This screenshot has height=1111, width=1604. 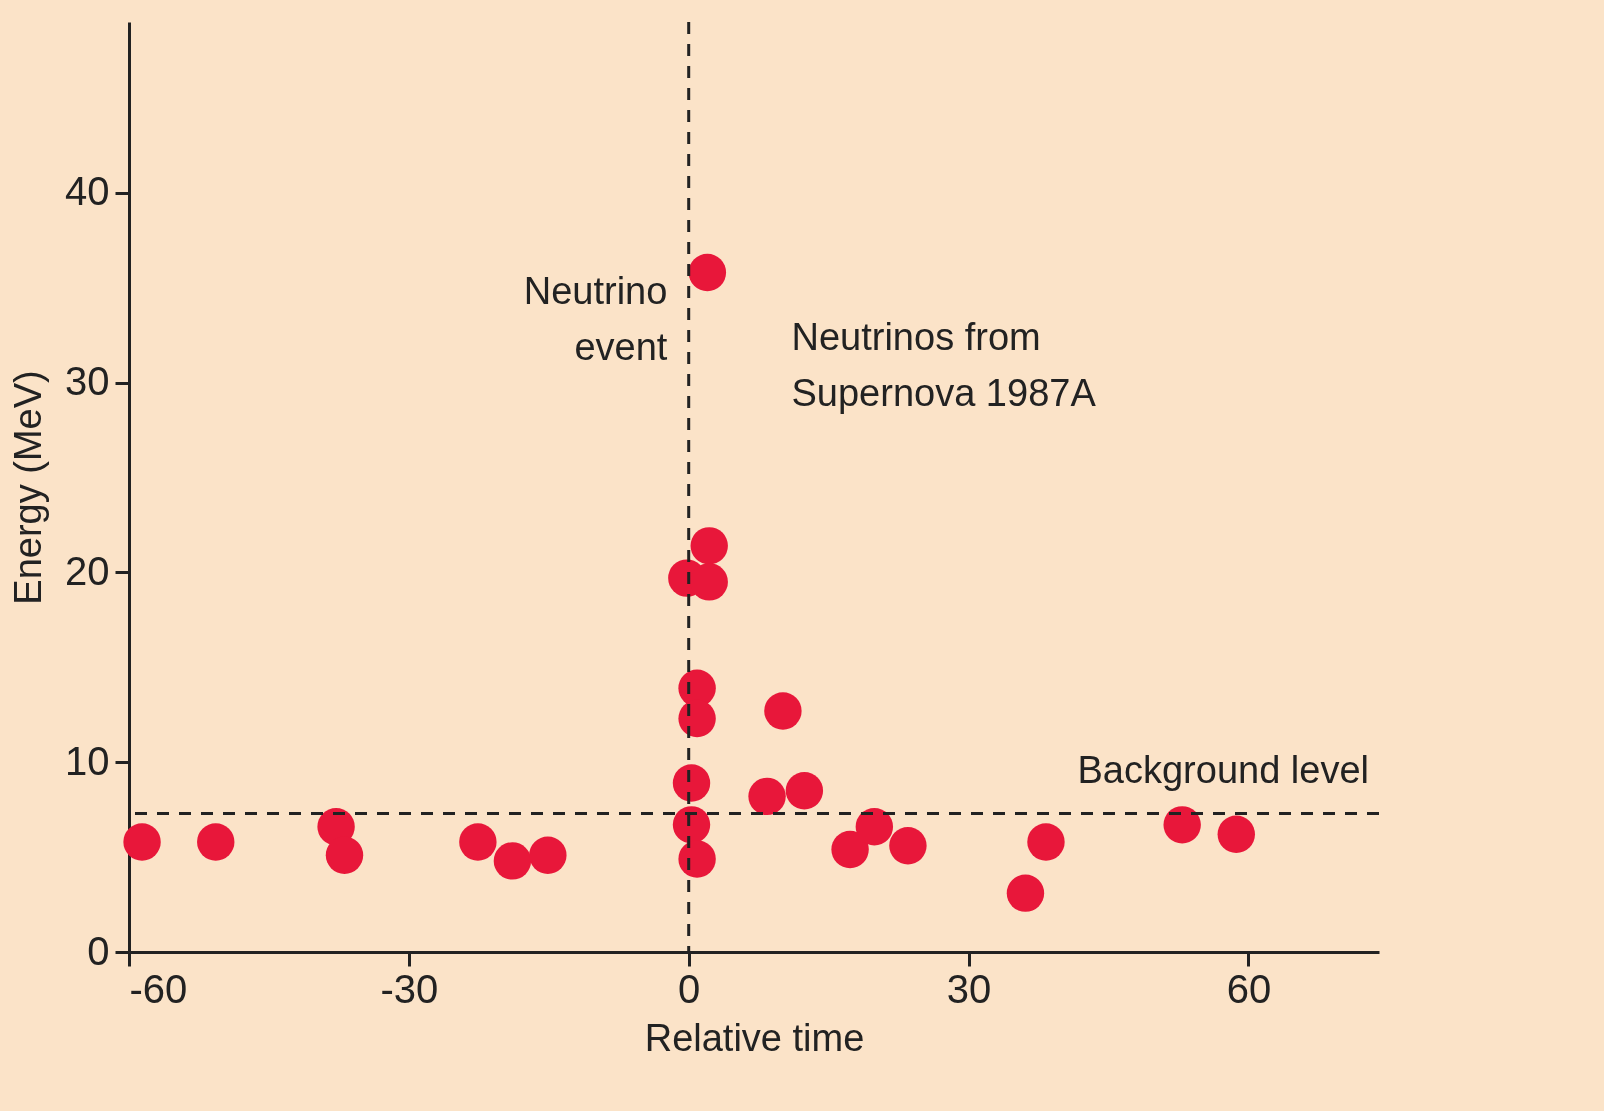 I want to click on x-tick-label: 60, so click(x=1249, y=988).